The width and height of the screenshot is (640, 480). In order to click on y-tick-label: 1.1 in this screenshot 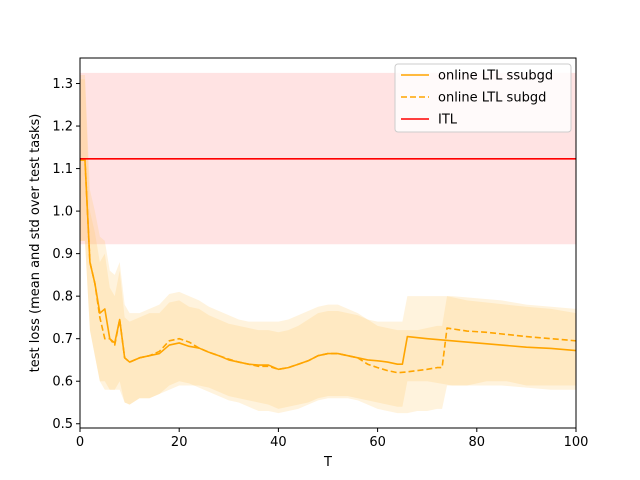, I will do `click(62, 169)`.